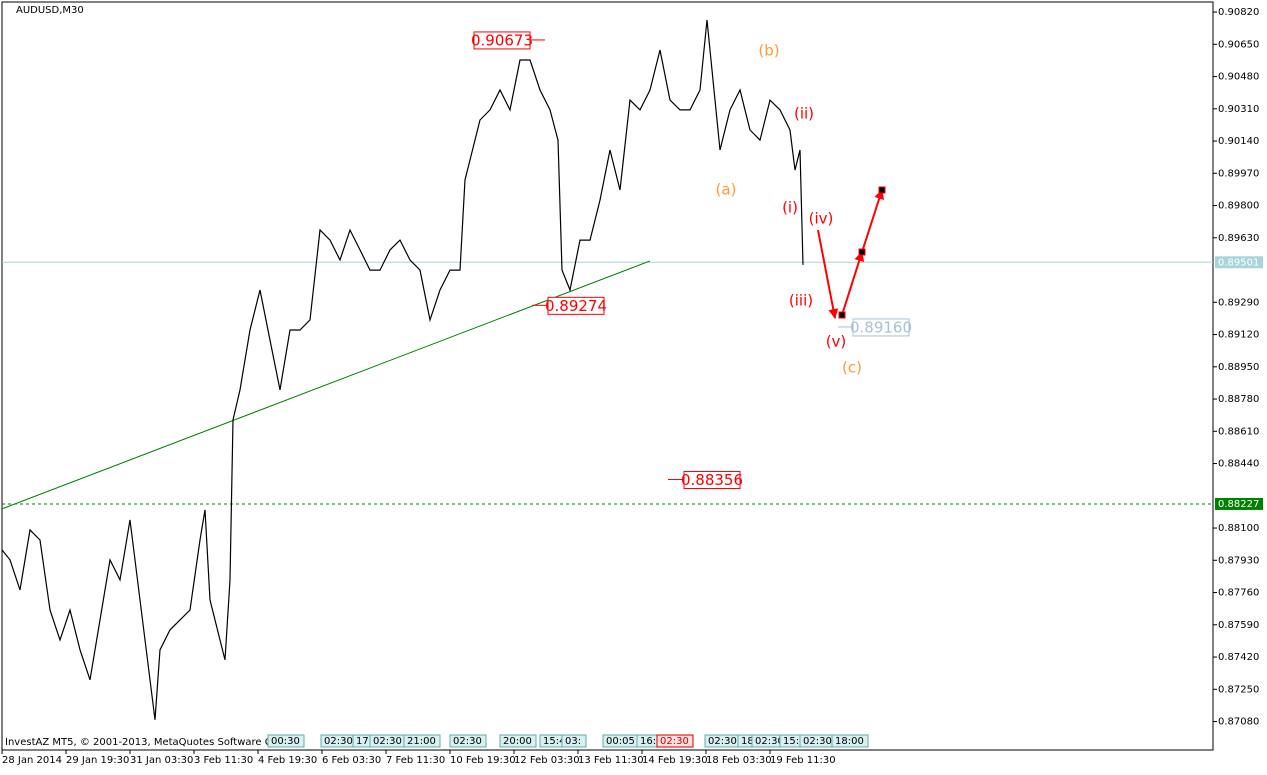 Image resolution: width=1267 pixels, height=775 pixels. What do you see at coordinates (790, 208) in the screenshot?
I see `wave-label: (i)` at bounding box center [790, 208].